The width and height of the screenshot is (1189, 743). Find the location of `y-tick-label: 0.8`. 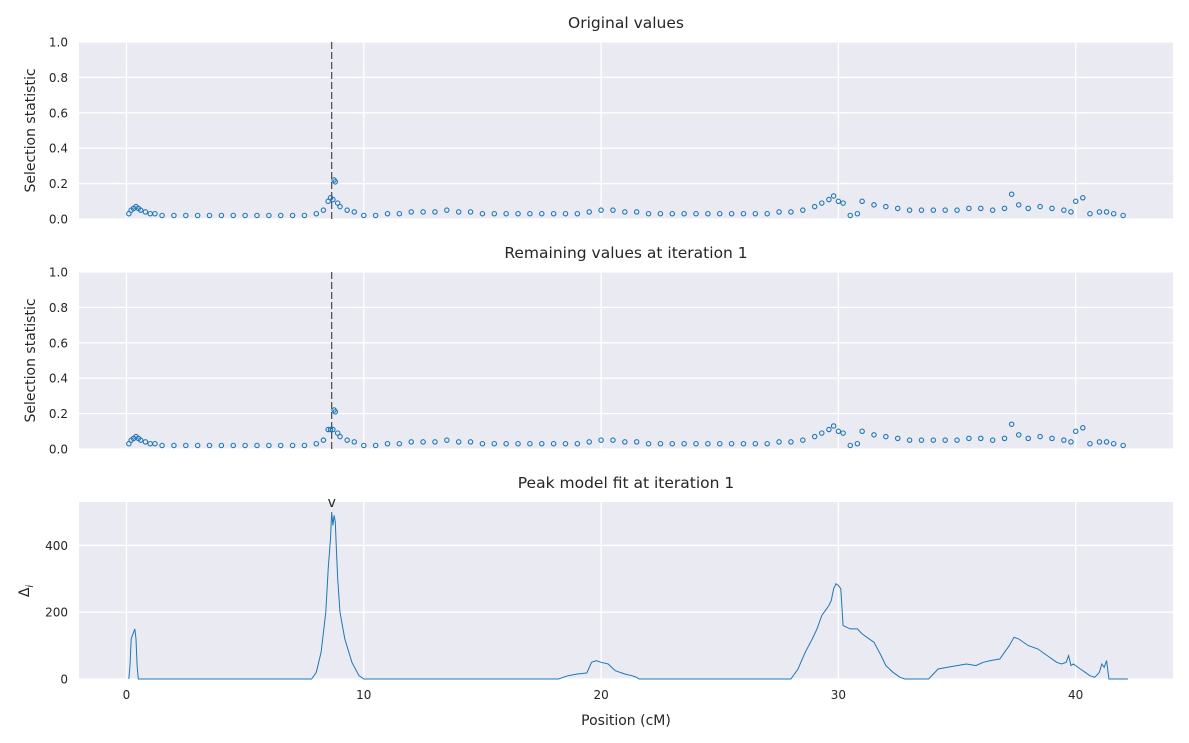

y-tick-label: 0.8 is located at coordinates (58, 308).